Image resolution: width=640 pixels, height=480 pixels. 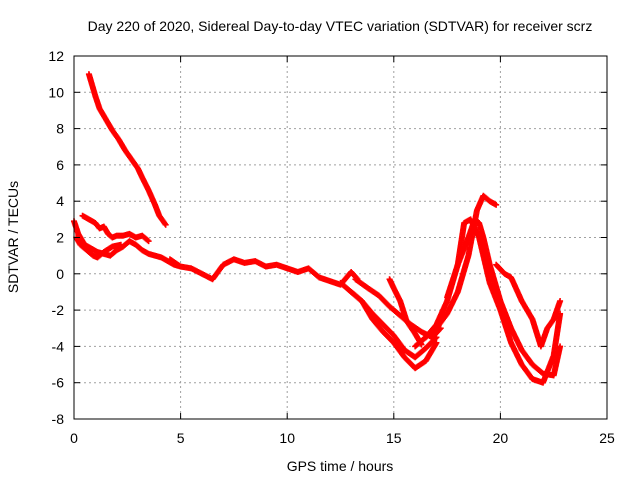 I want to click on x-tick-label: 10, so click(x=287, y=438).